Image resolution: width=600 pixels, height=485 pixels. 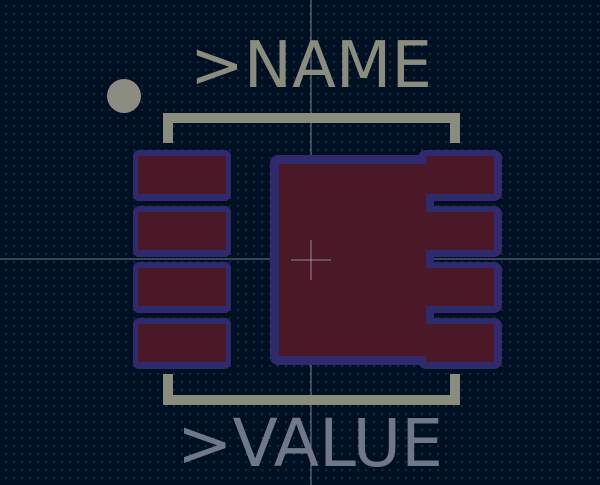 What do you see at coordinates (311, 128) in the screenshot?
I see `silkscreen-outline-top` at bounding box center [311, 128].